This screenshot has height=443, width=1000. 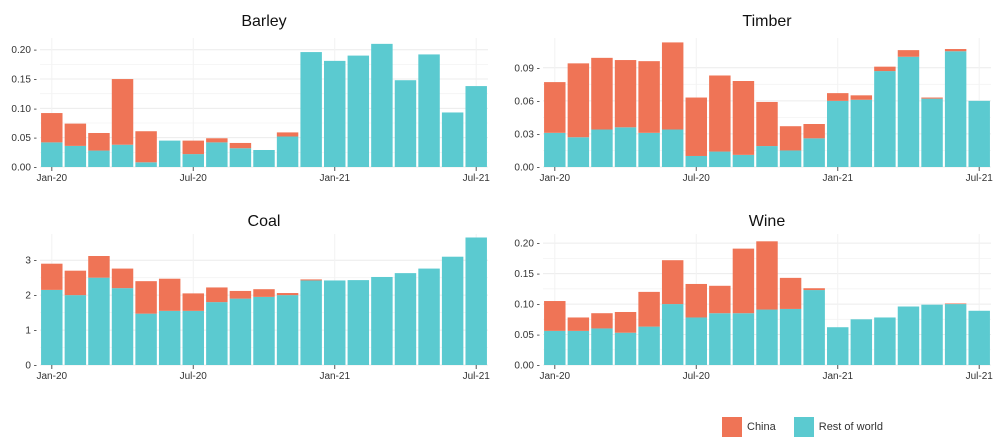 What do you see at coordinates (24, 50) in the screenshot?
I see `barley-y-tick-label: 0.20 -` at bounding box center [24, 50].